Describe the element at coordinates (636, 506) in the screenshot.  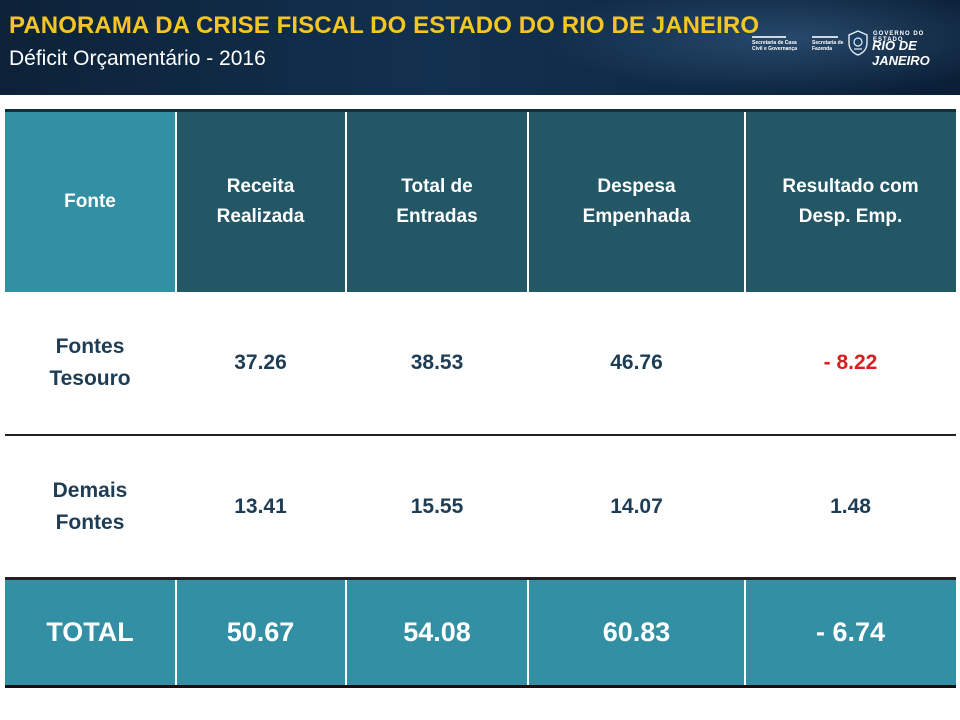
I see `despesa-value: 14.07` at that location.